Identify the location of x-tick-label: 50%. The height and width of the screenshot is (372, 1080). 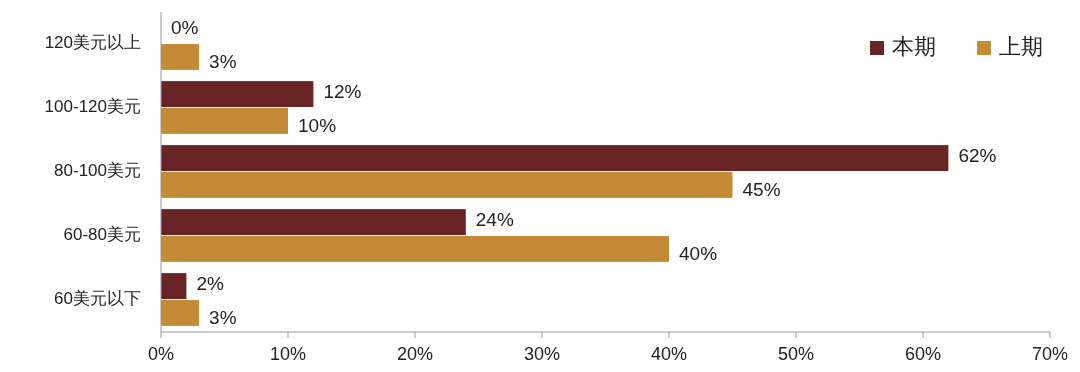
(796, 354).